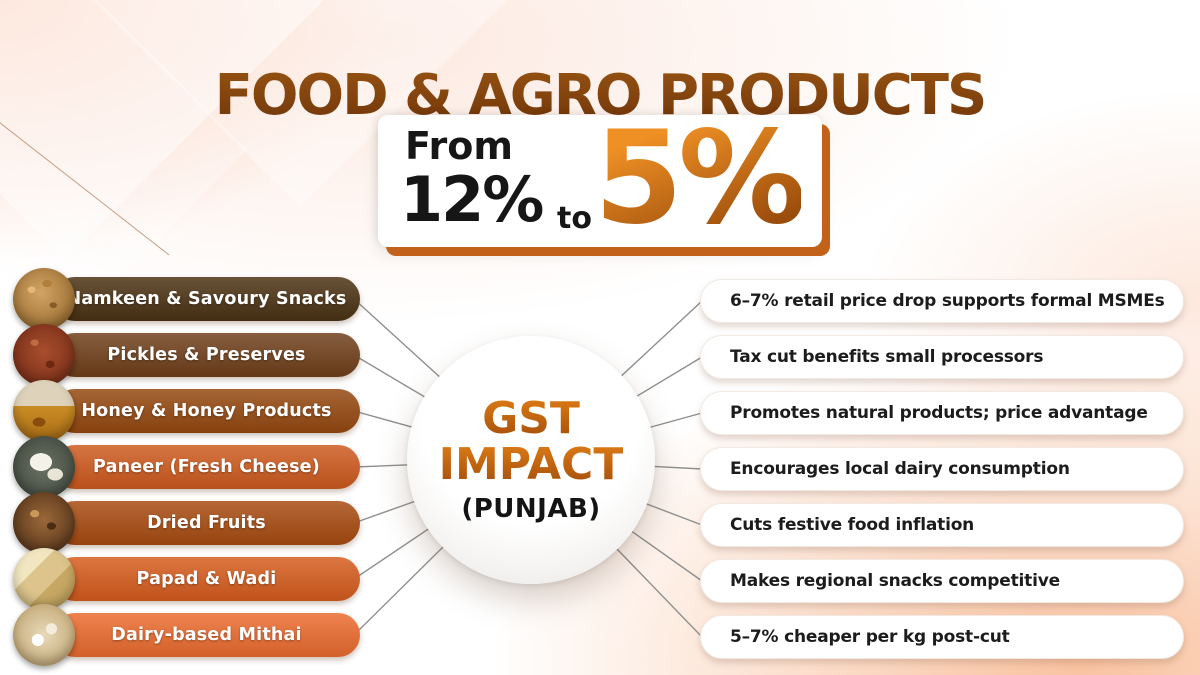 Image resolution: width=1200 pixels, height=675 pixels. Describe the element at coordinates (459, 146) in the screenshot. I see `rate-from-label: From` at that location.